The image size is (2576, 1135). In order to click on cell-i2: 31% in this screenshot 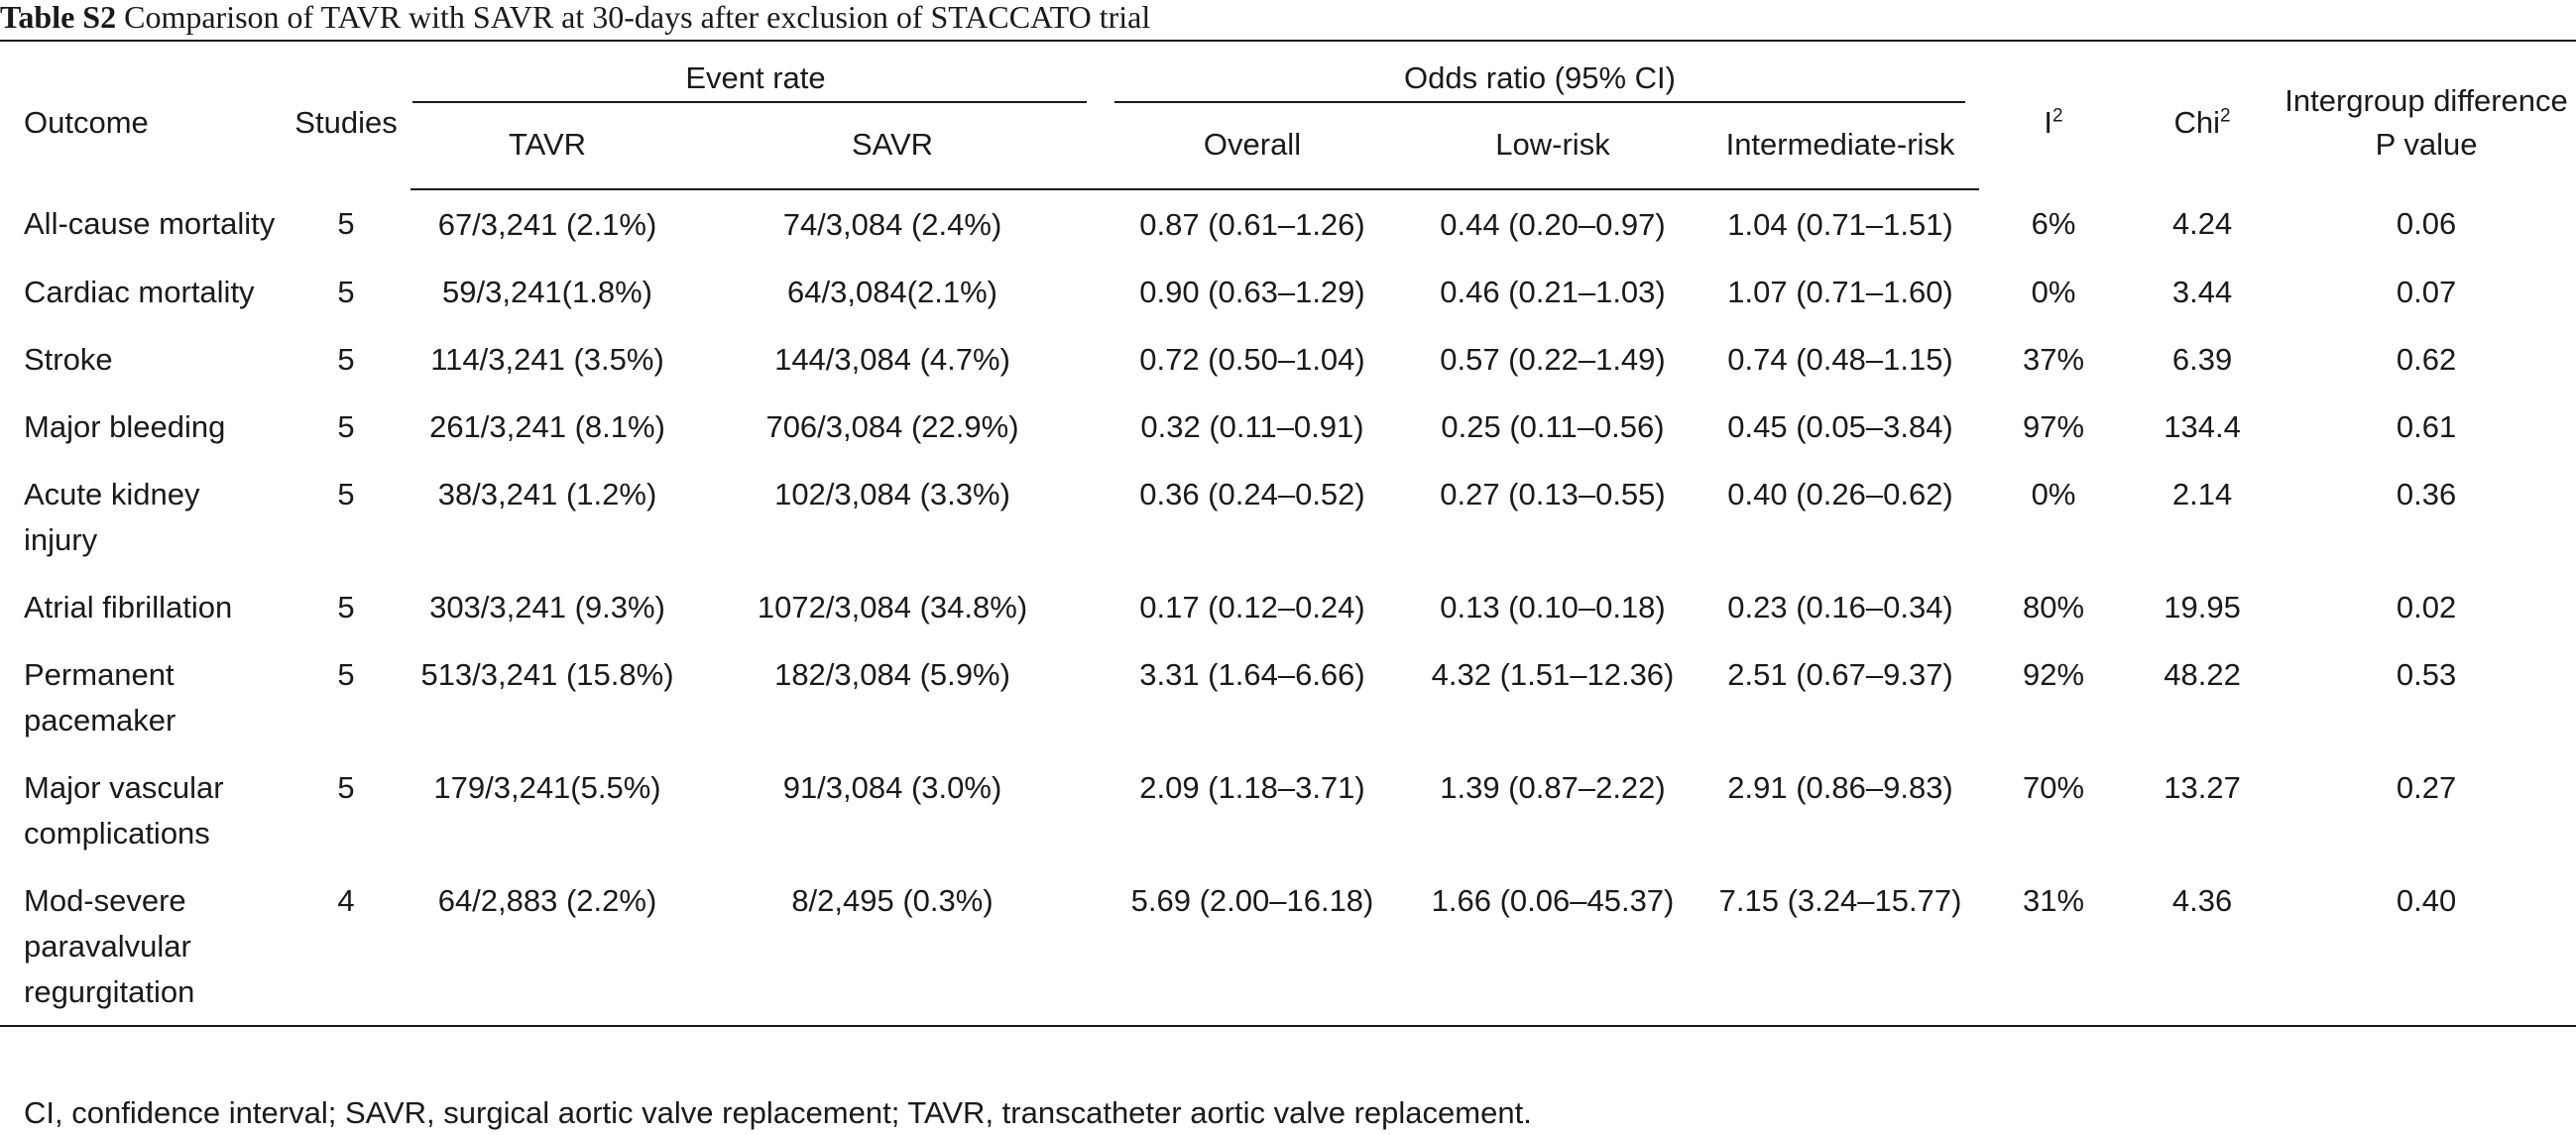, I will do `click(2054, 900)`.